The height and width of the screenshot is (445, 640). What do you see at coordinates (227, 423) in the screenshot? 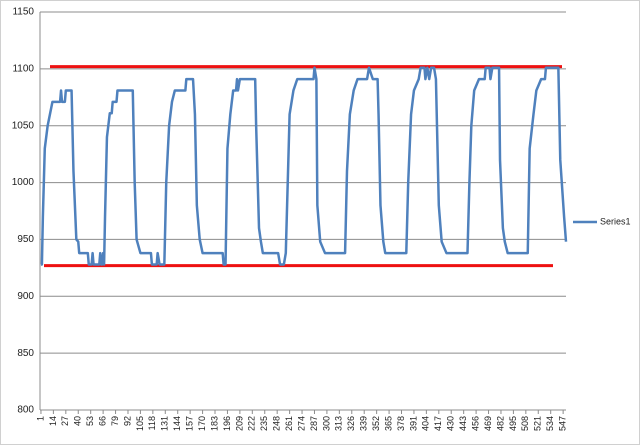
I see `x-tick-label: 196` at bounding box center [227, 423].